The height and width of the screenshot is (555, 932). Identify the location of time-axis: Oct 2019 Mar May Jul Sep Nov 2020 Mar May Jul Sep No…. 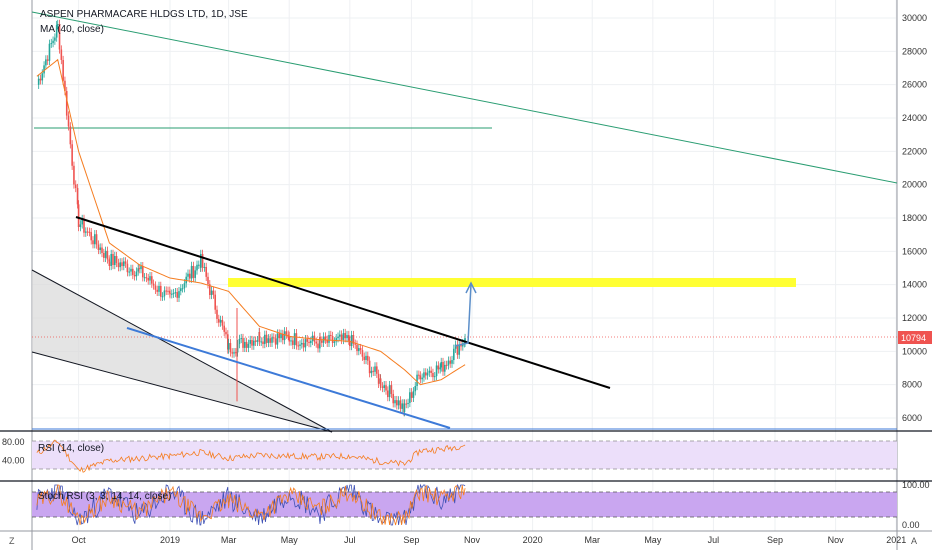
(489, 540).